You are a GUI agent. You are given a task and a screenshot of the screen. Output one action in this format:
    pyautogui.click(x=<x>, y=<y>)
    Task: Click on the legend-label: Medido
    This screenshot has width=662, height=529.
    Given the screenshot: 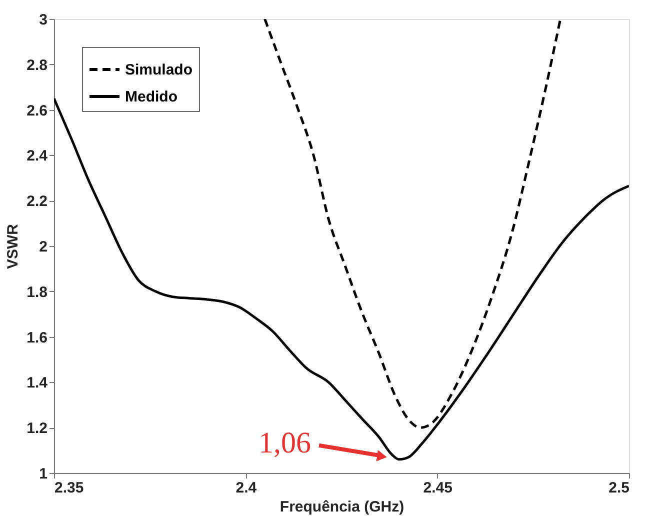 What is the action you would take?
    pyautogui.click(x=151, y=97)
    